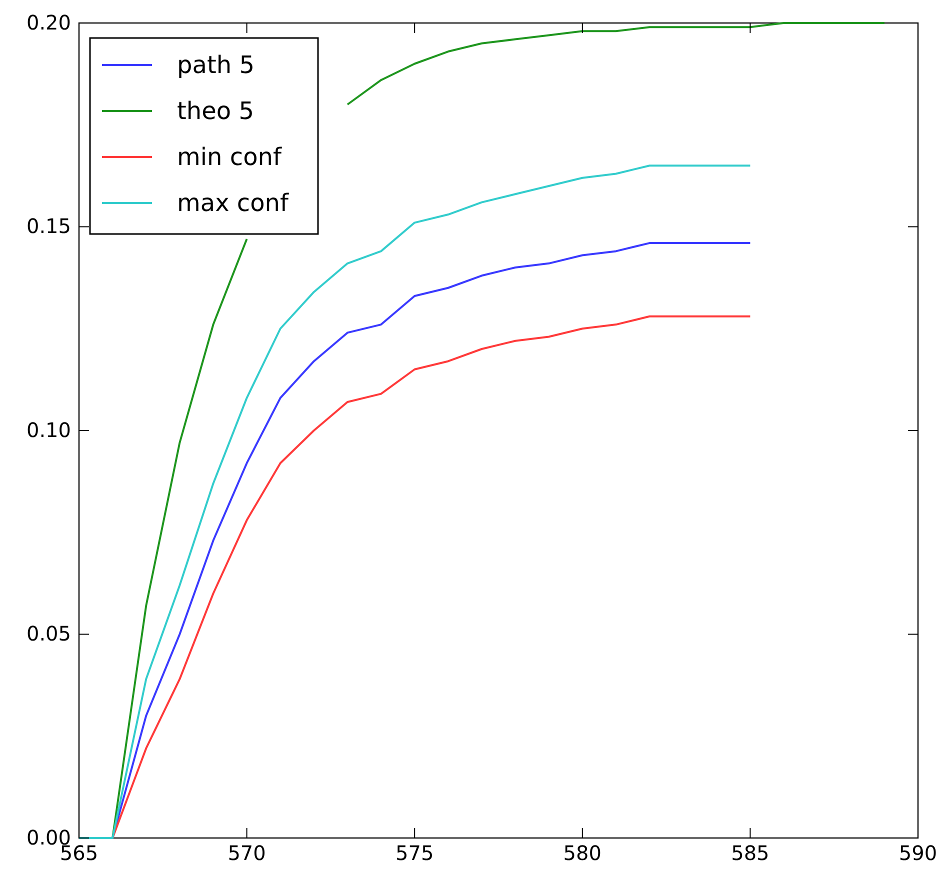  Describe the element at coordinates (215, 65) in the screenshot. I see `legend-label: path 5` at that location.